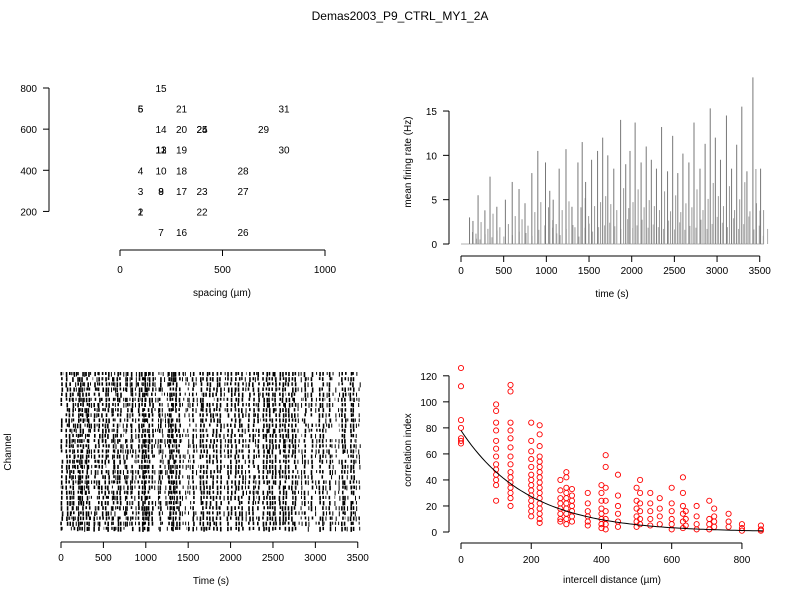  Describe the element at coordinates (243, 233) in the screenshot. I see `electrode-label: 26` at that location.